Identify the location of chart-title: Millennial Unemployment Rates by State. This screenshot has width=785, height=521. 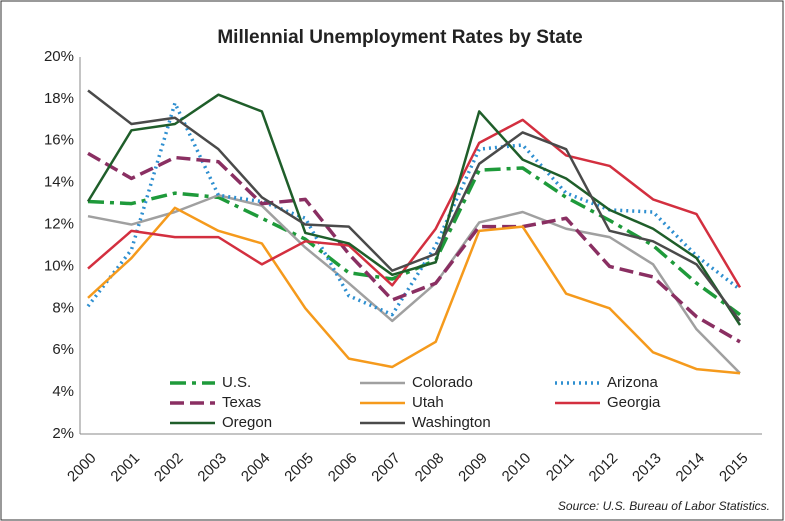
(399, 37).